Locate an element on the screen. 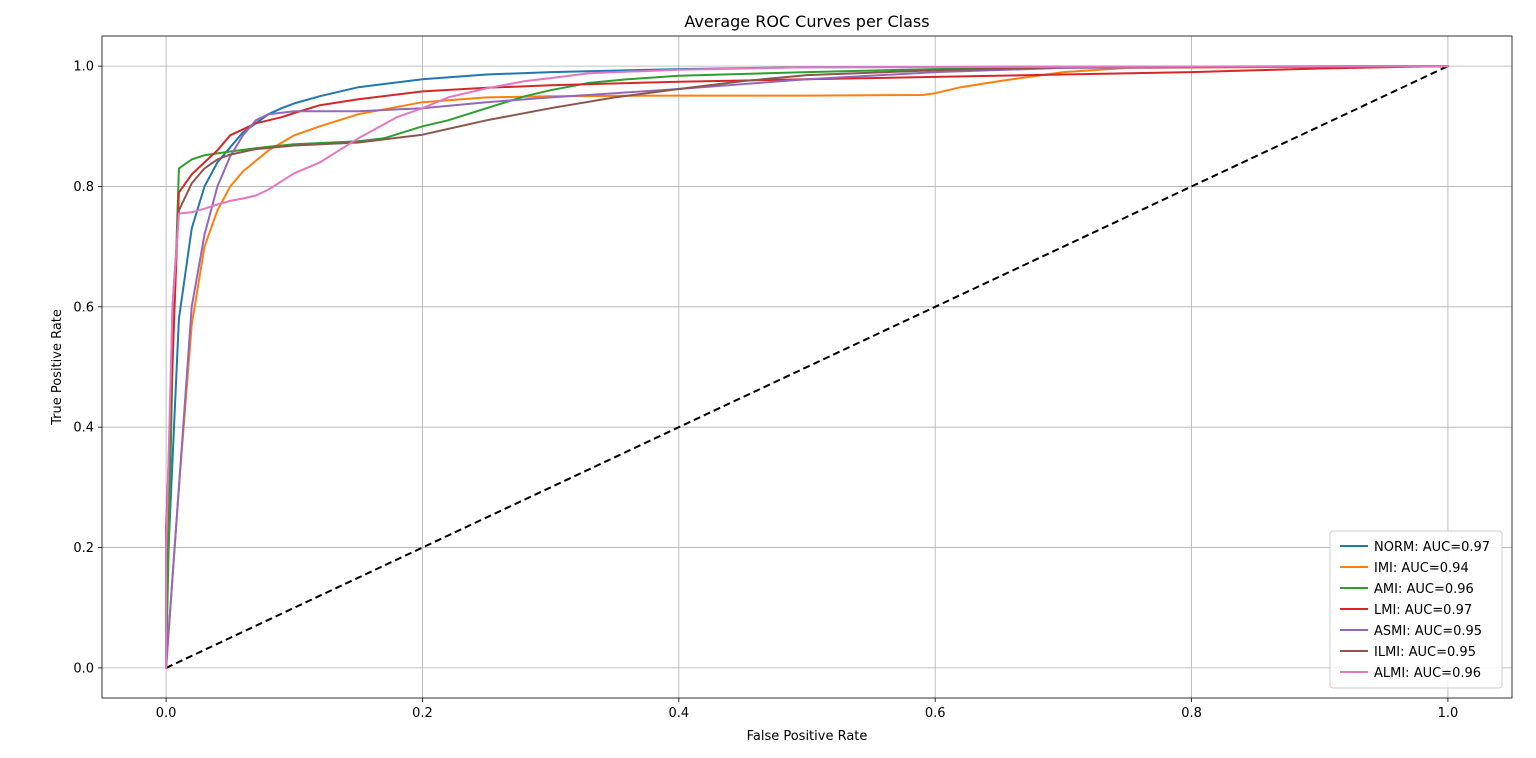  x-tick-label: 1.0 is located at coordinates (1448, 713).